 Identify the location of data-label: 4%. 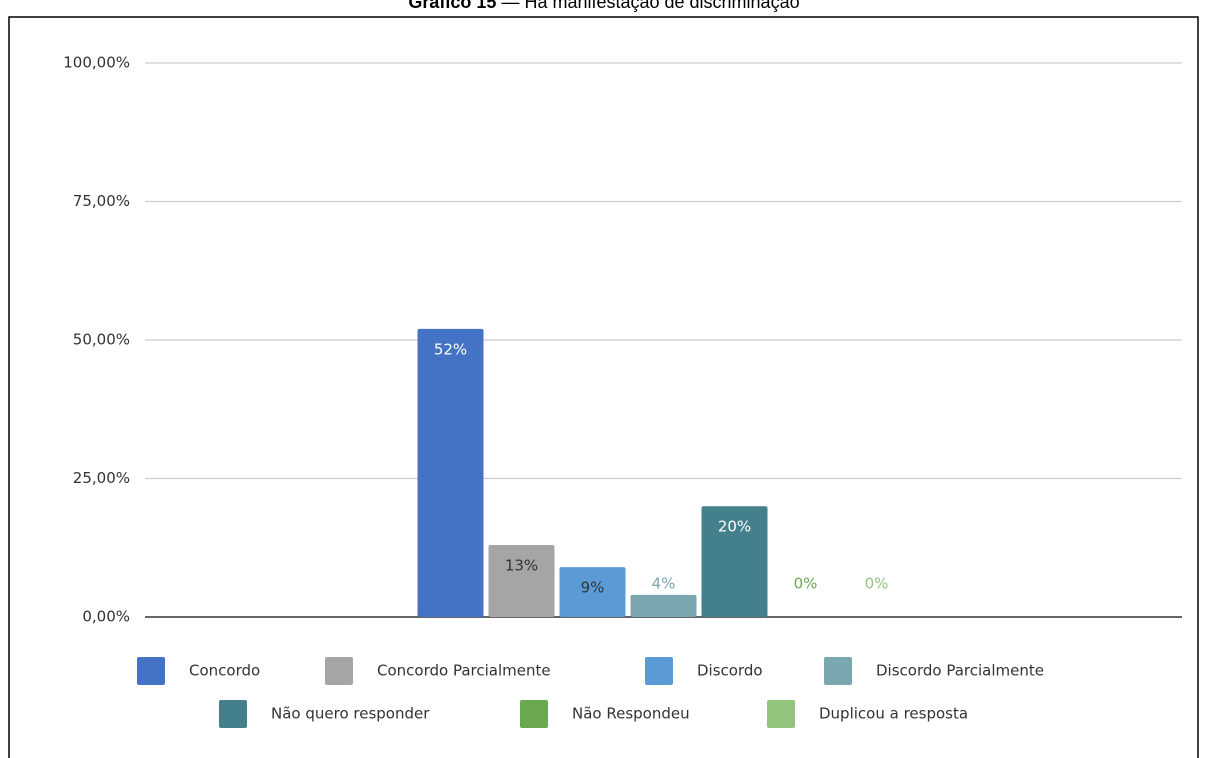
(664, 584).